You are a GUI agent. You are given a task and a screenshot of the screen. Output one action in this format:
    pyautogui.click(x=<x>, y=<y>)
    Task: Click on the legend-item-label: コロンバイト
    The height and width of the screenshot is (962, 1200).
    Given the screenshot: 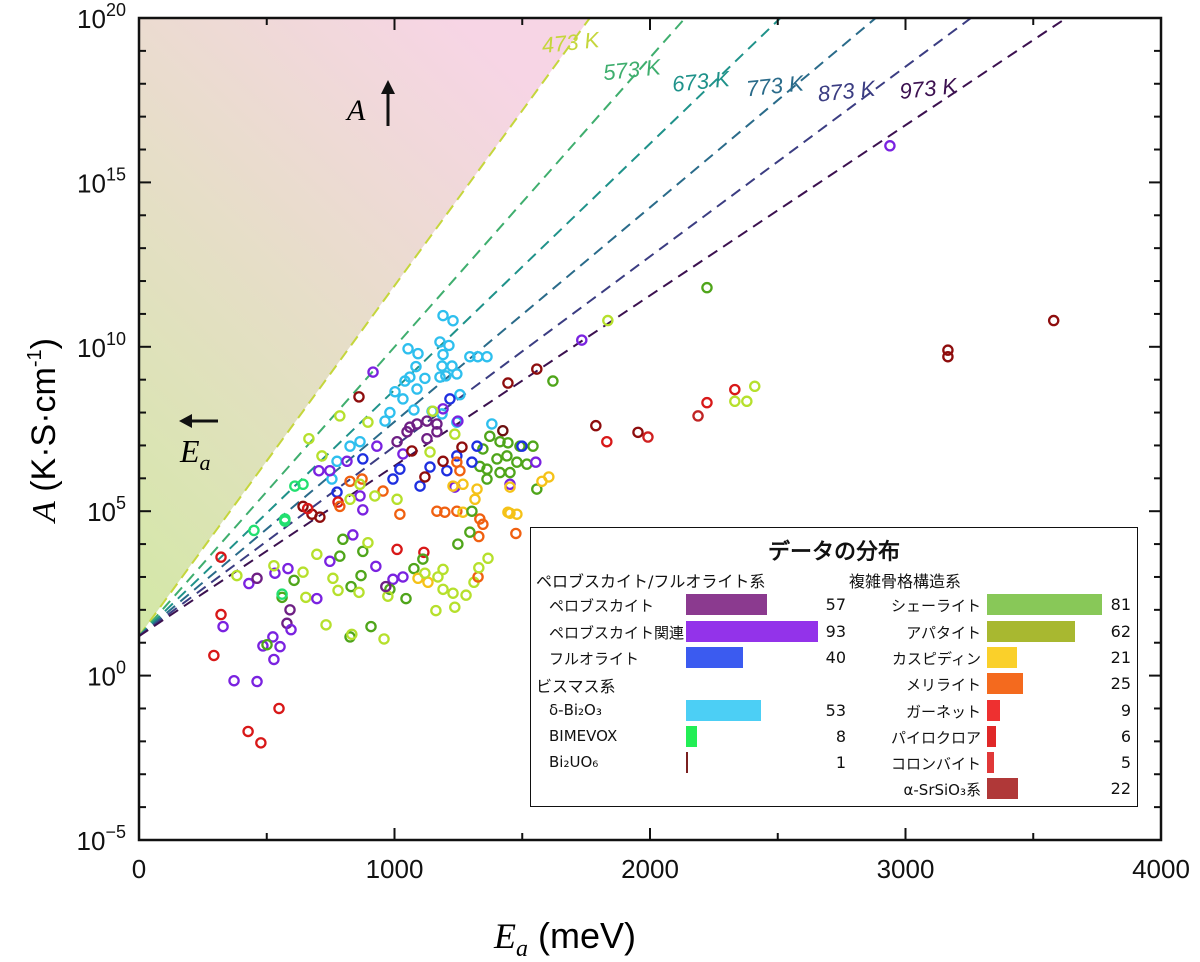 What is the action you would take?
    pyautogui.click(x=935, y=764)
    